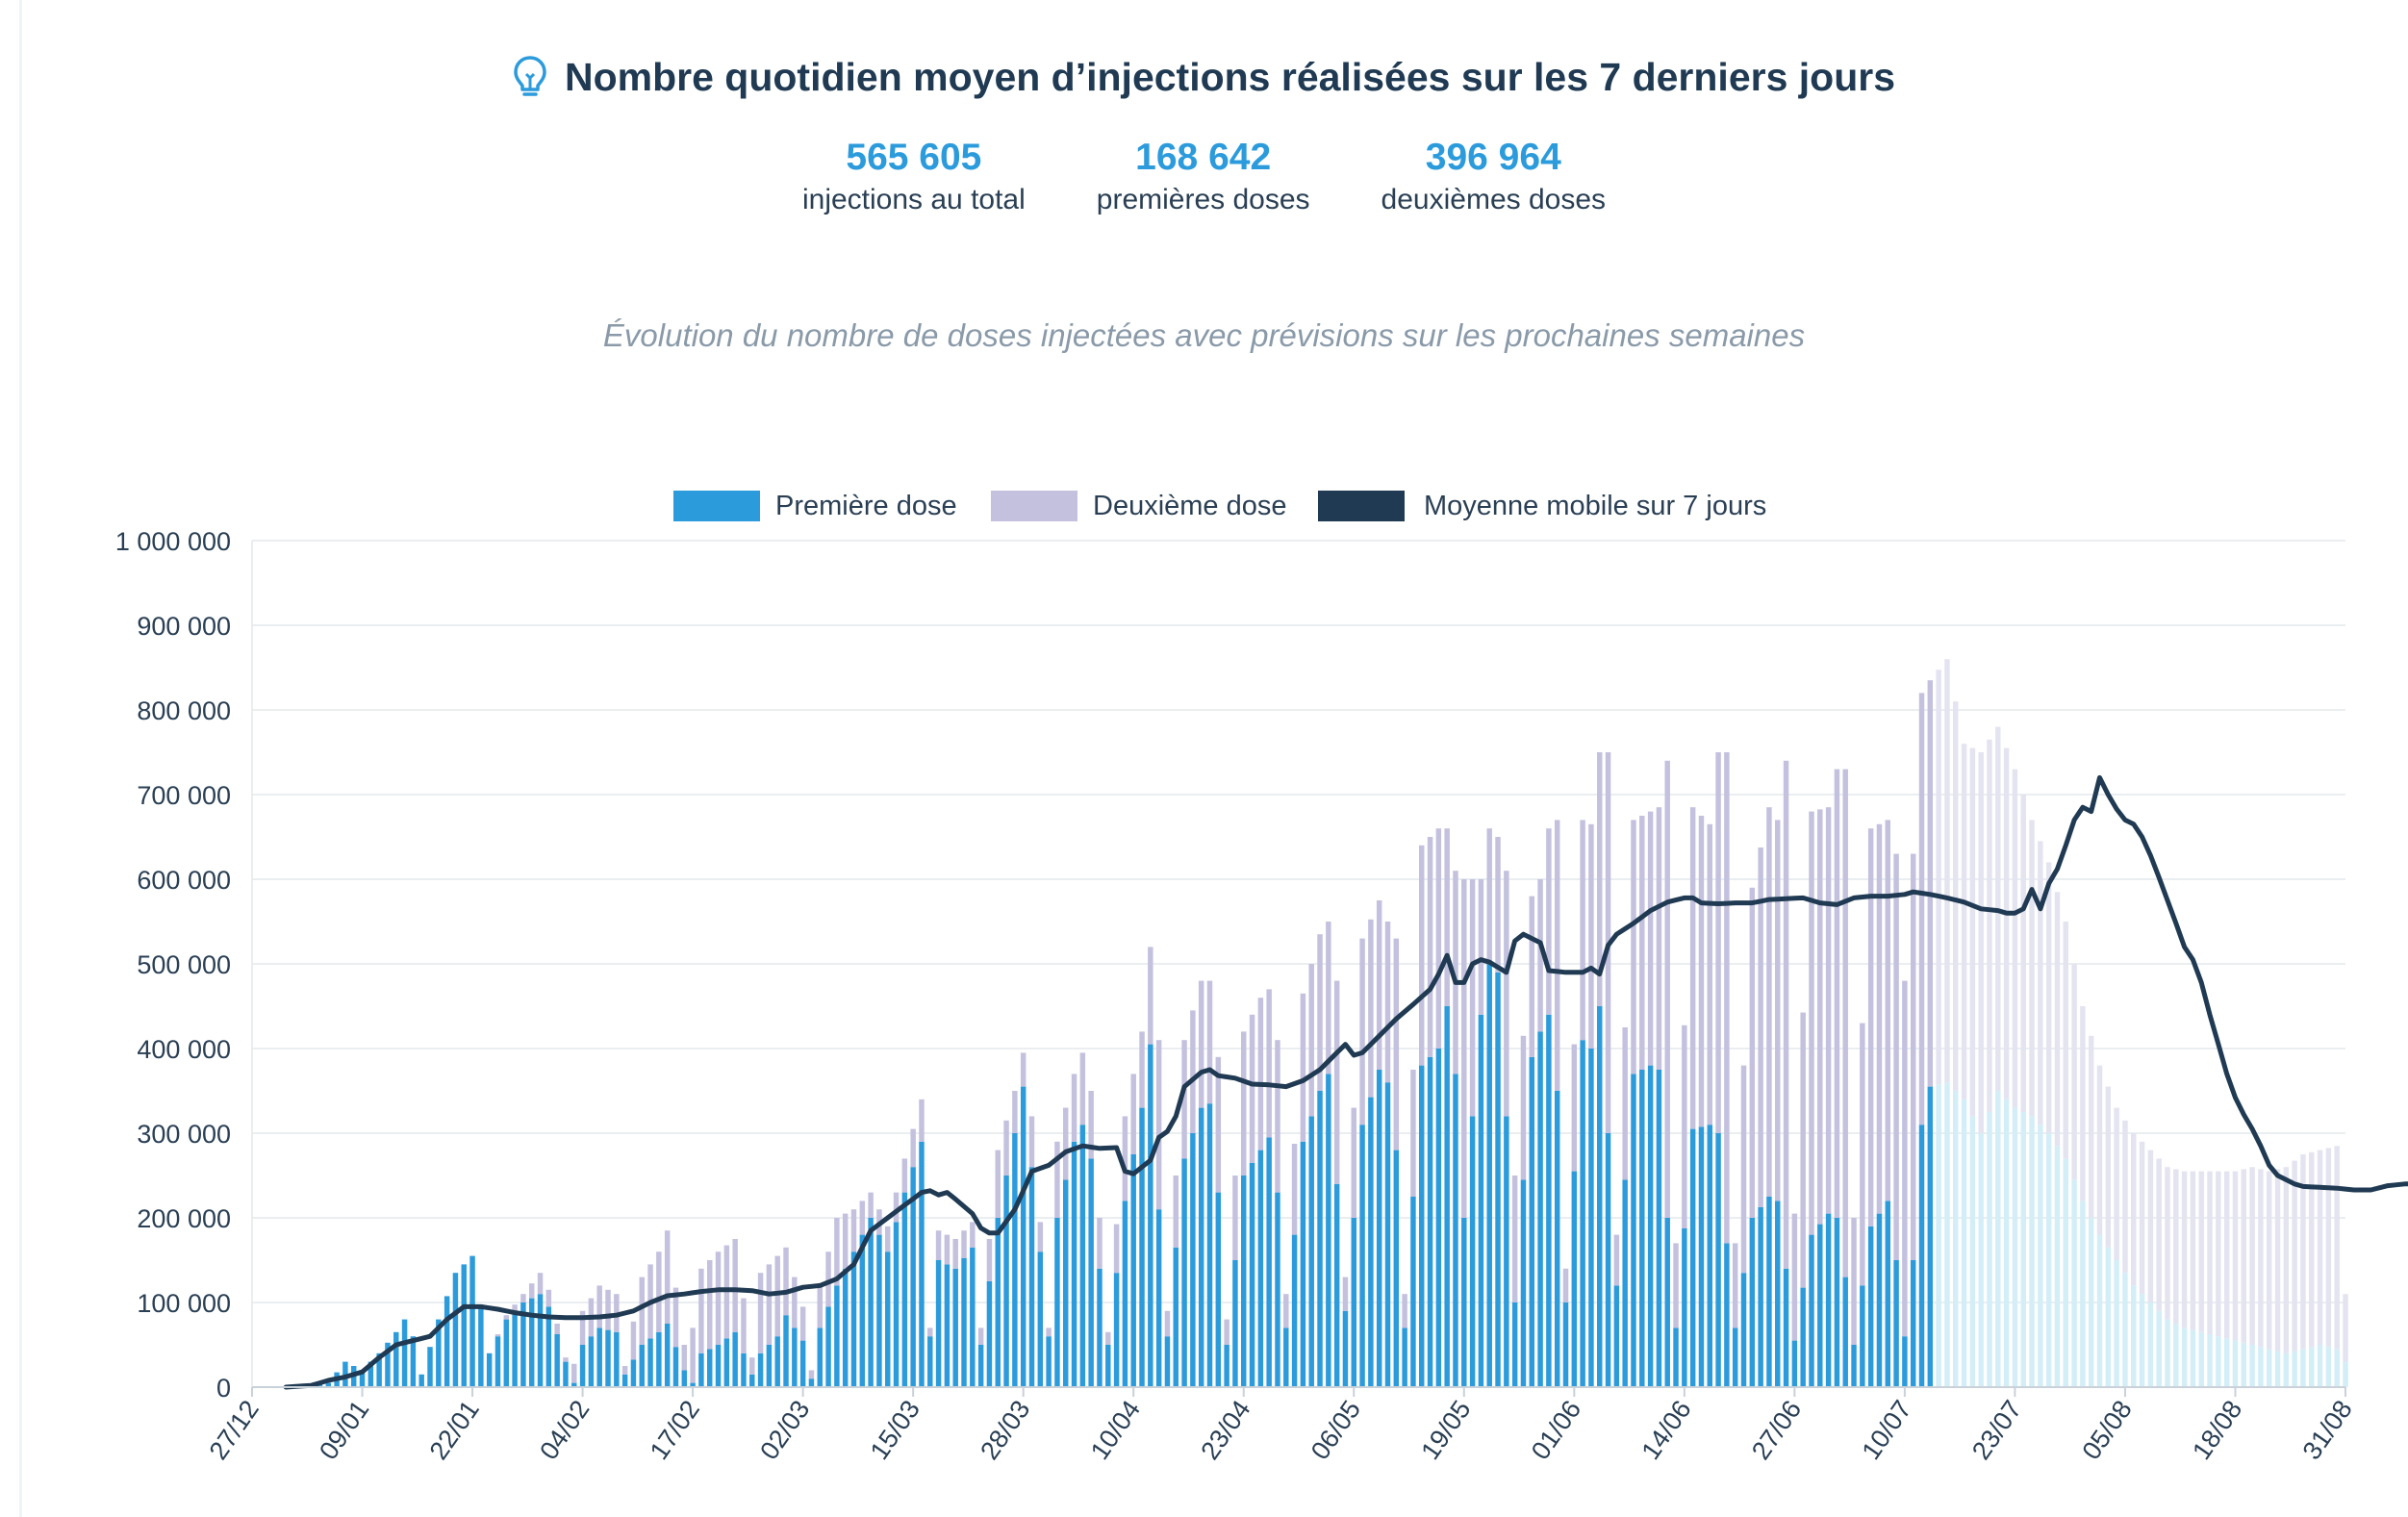 The width and height of the screenshot is (2408, 1517). Describe the element at coordinates (530, 76) in the screenshot. I see `lightbulb-icon` at that location.